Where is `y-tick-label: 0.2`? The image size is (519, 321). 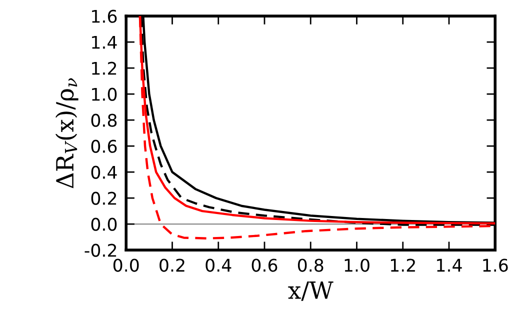 y-tick-label: 0.2 is located at coordinates (103, 198).